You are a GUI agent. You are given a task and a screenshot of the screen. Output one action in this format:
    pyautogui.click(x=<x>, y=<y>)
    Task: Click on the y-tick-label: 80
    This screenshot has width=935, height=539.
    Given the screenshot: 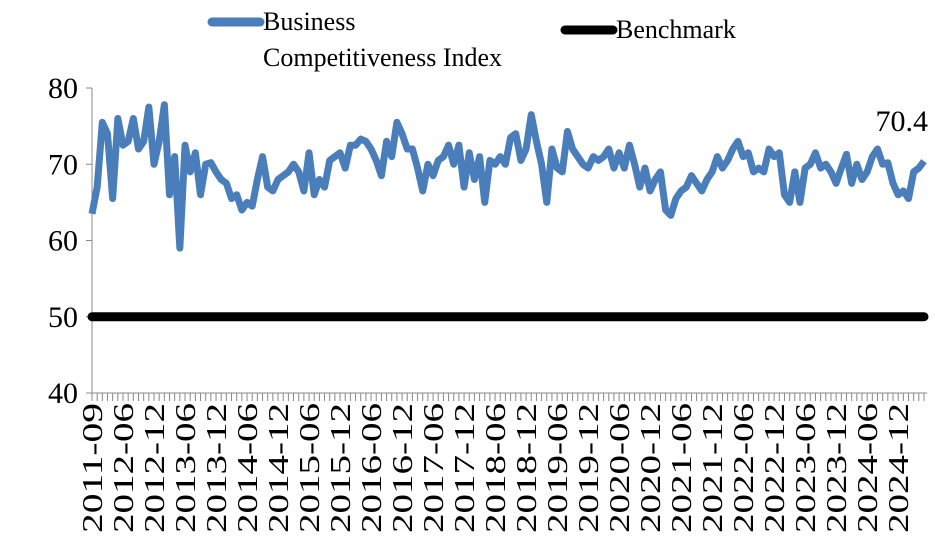 What is the action you would take?
    pyautogui.click(x=63, y=88)
    